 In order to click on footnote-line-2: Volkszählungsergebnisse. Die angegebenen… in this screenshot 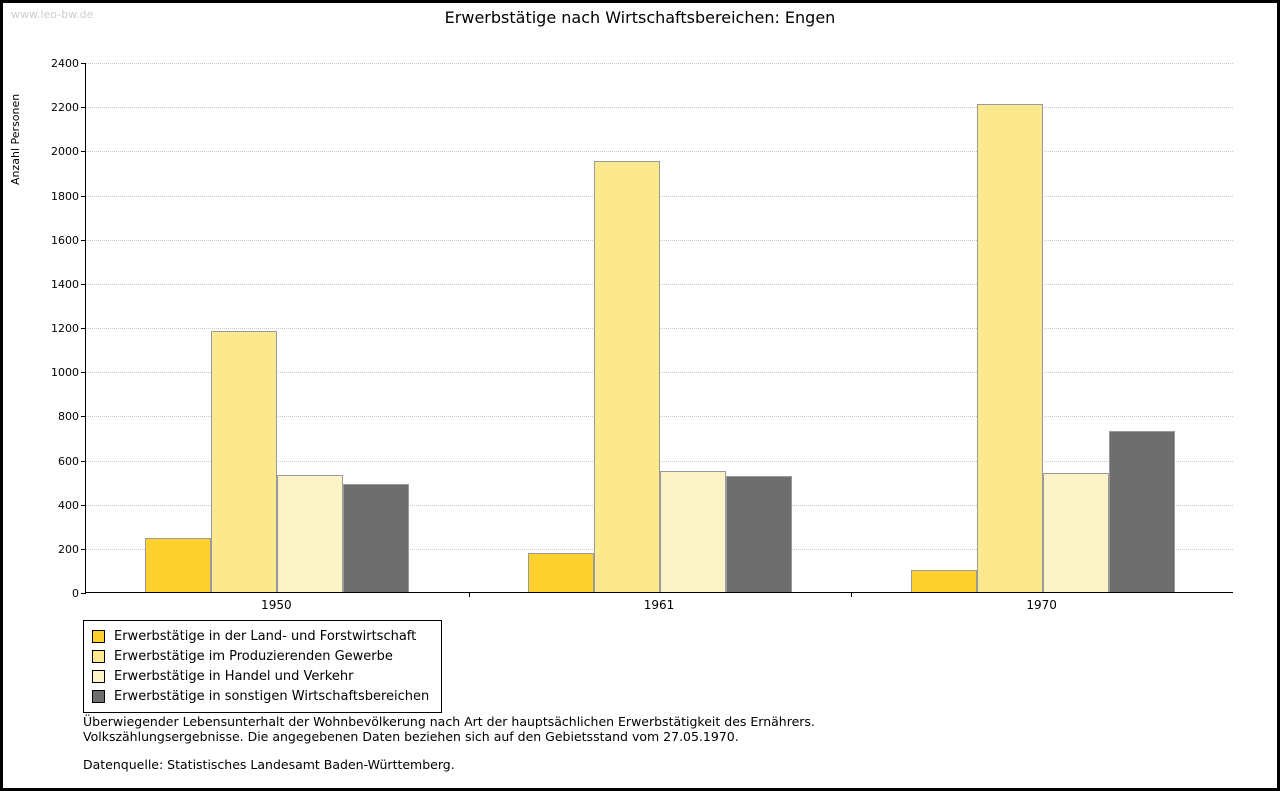, I will do `click(411, 736)`.